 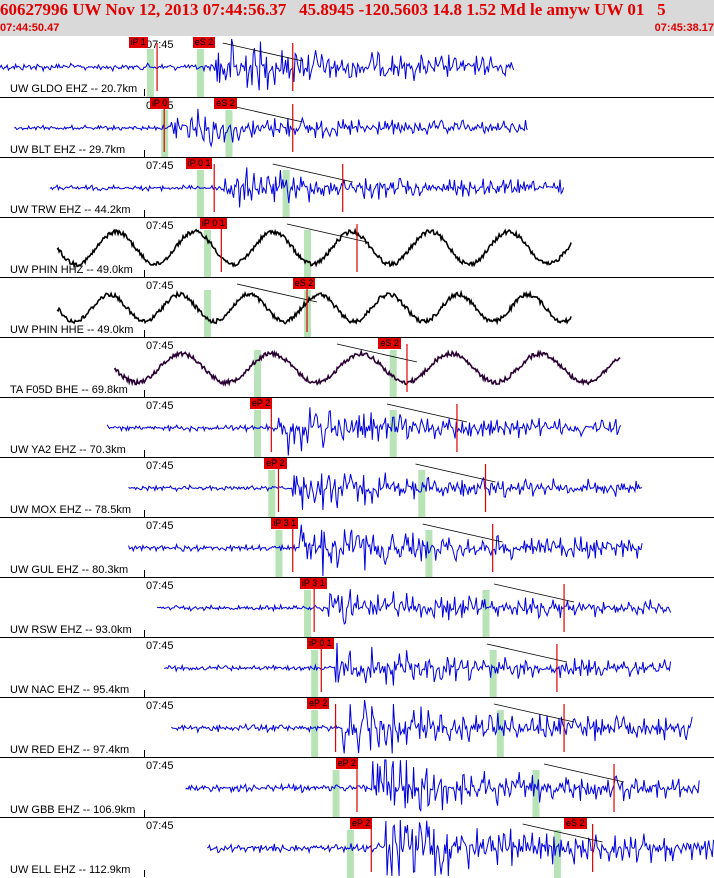 I want to click on trace-panel: 07:45 iP 0 1 UW NAC EHZ -- 95.4km, so click(x=357, y=667).